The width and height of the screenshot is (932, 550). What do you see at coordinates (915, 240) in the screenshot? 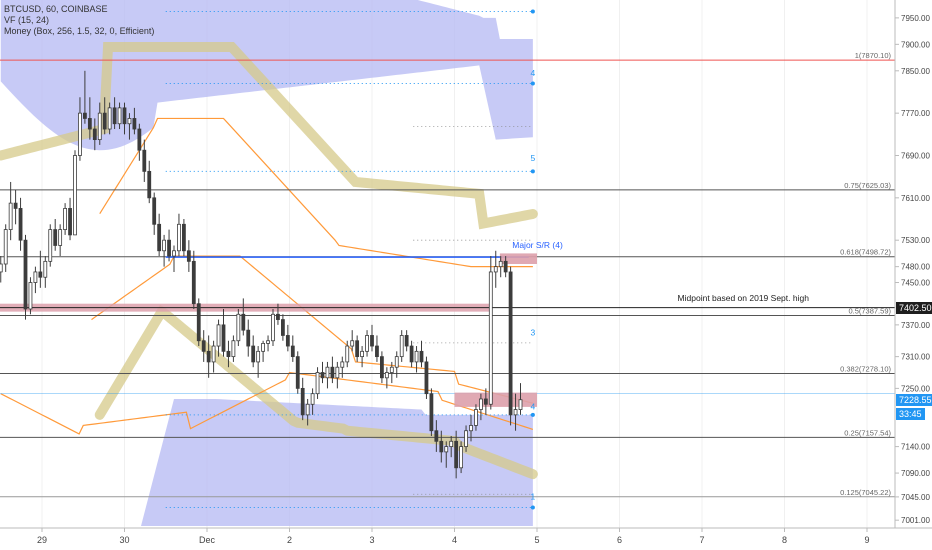
I see `y-tick-label: 7530.00` at bounding box center [915, 240].